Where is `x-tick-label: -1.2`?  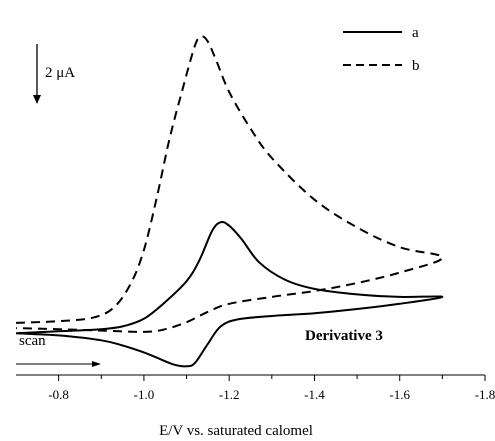
x-tick-label: -1.2 is located at coordinates (229, 394).